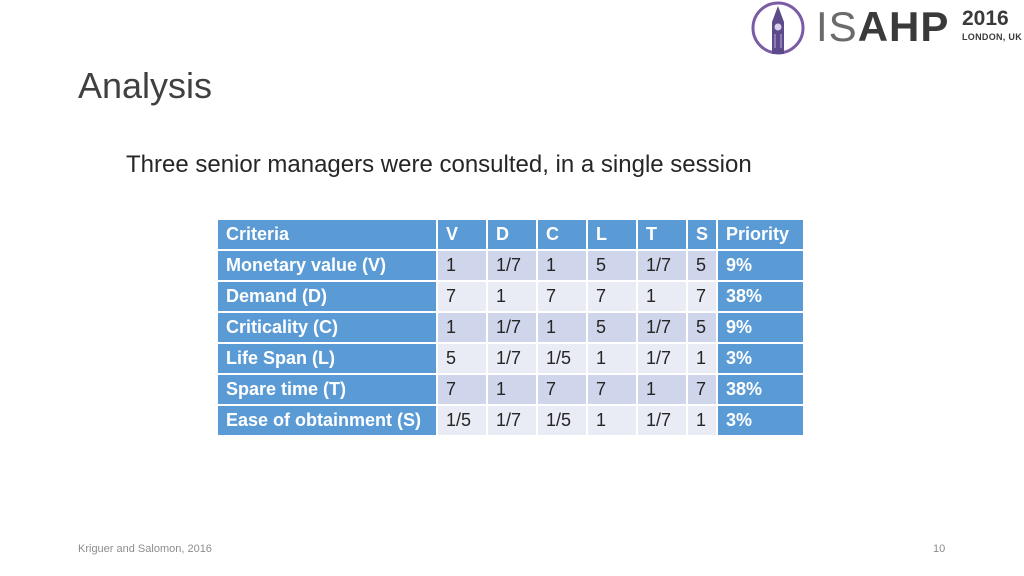 This screenshot has height=576, width=1024. I want to click on logo-text-bold: AHP, so click(903, 26).